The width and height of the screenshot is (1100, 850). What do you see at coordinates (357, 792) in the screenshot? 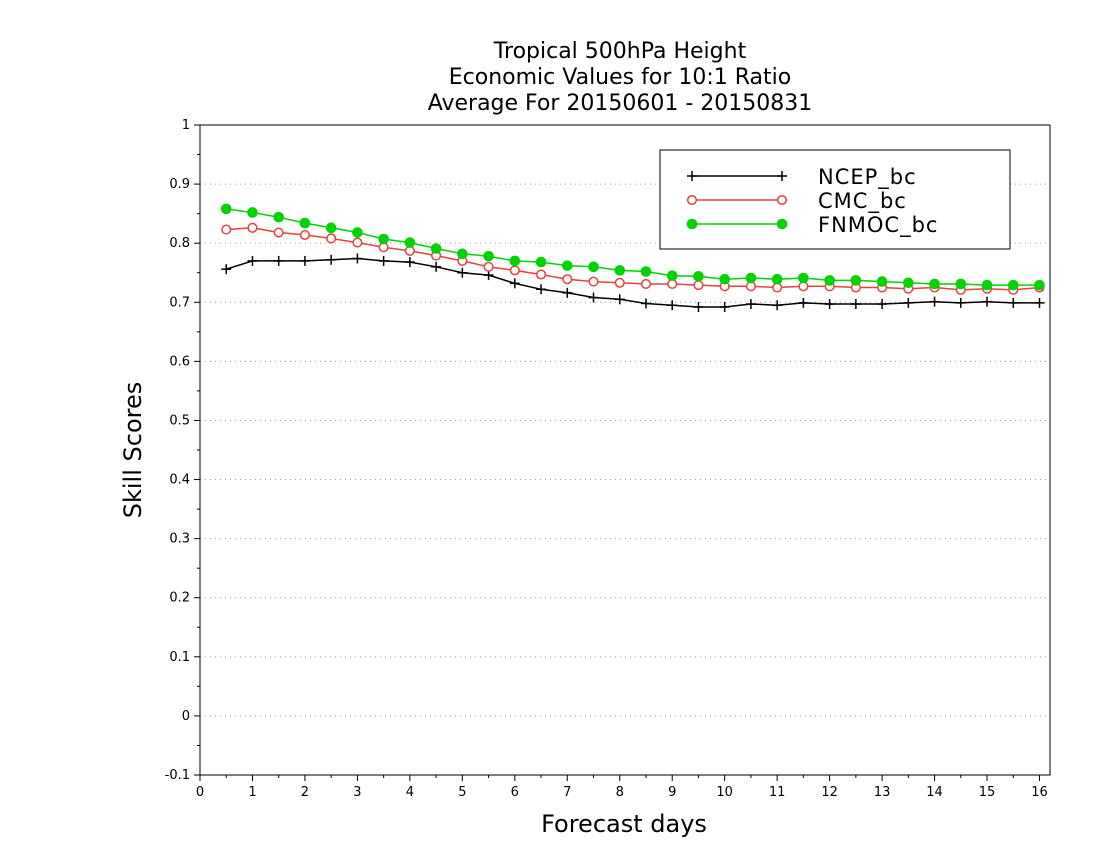
I see `x-tick-label-3: 3` at bounding box center [357, 792].